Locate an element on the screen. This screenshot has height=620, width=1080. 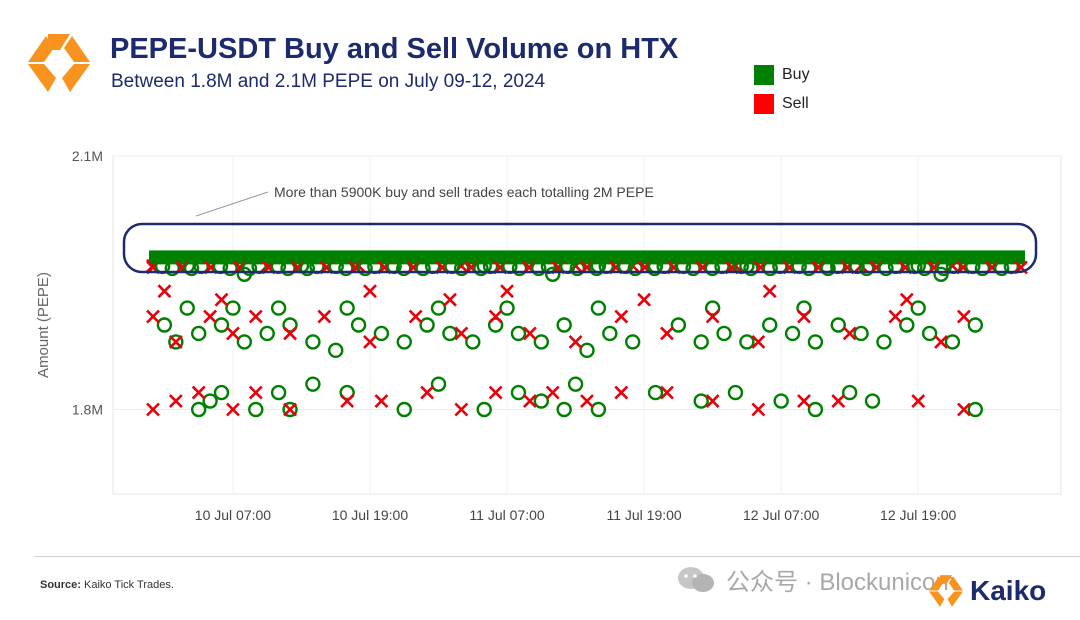
brand: Kaiko is located at coordinates (987, 591).